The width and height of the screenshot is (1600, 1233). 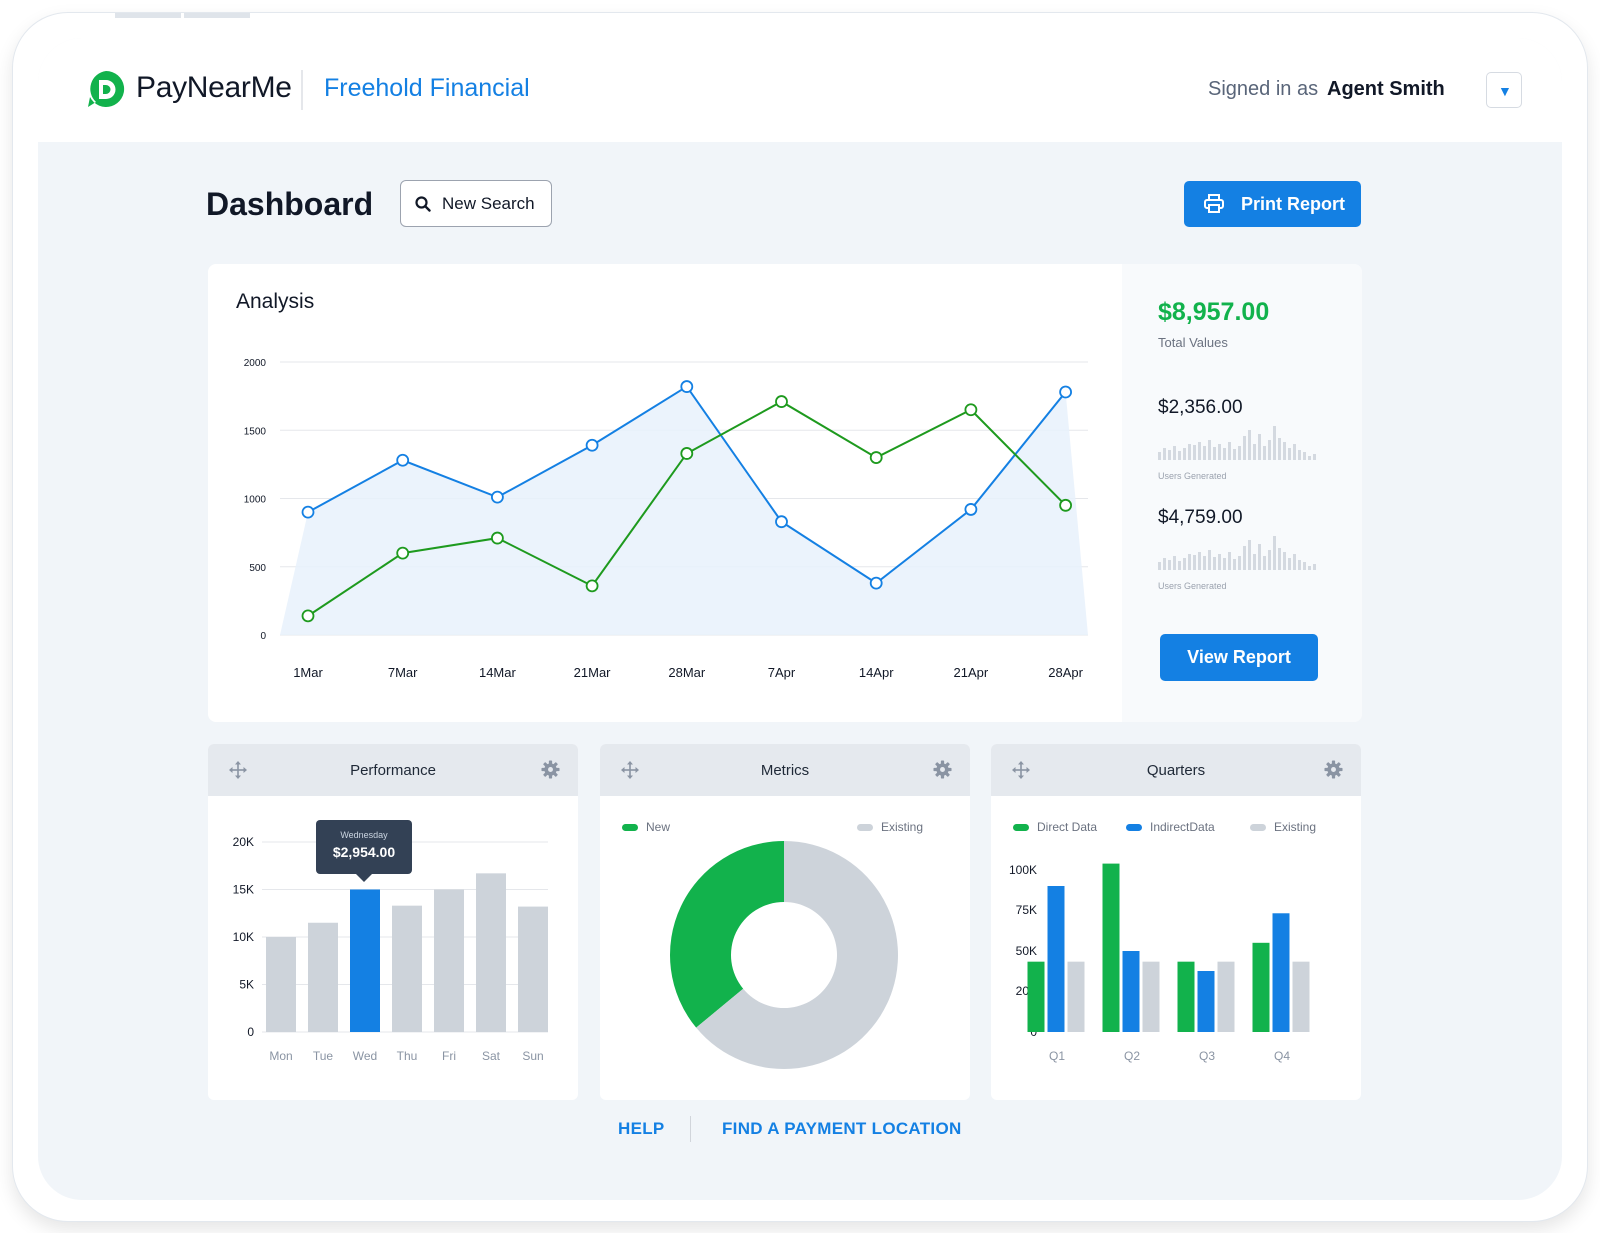 I want to click on legend-existing: Existing, so click(x=890, y=827).